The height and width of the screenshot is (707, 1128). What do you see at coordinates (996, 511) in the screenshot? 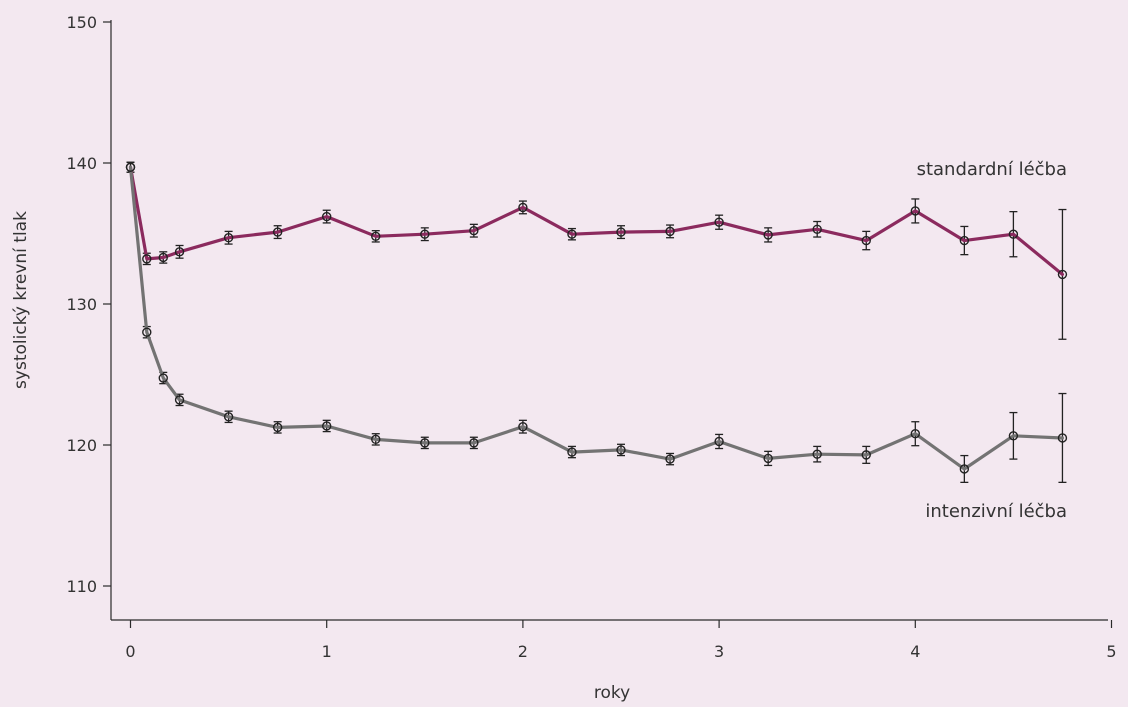
I see `annotation-intensive-treatment: intenzivní léčba` at bounding box center [996, 511].